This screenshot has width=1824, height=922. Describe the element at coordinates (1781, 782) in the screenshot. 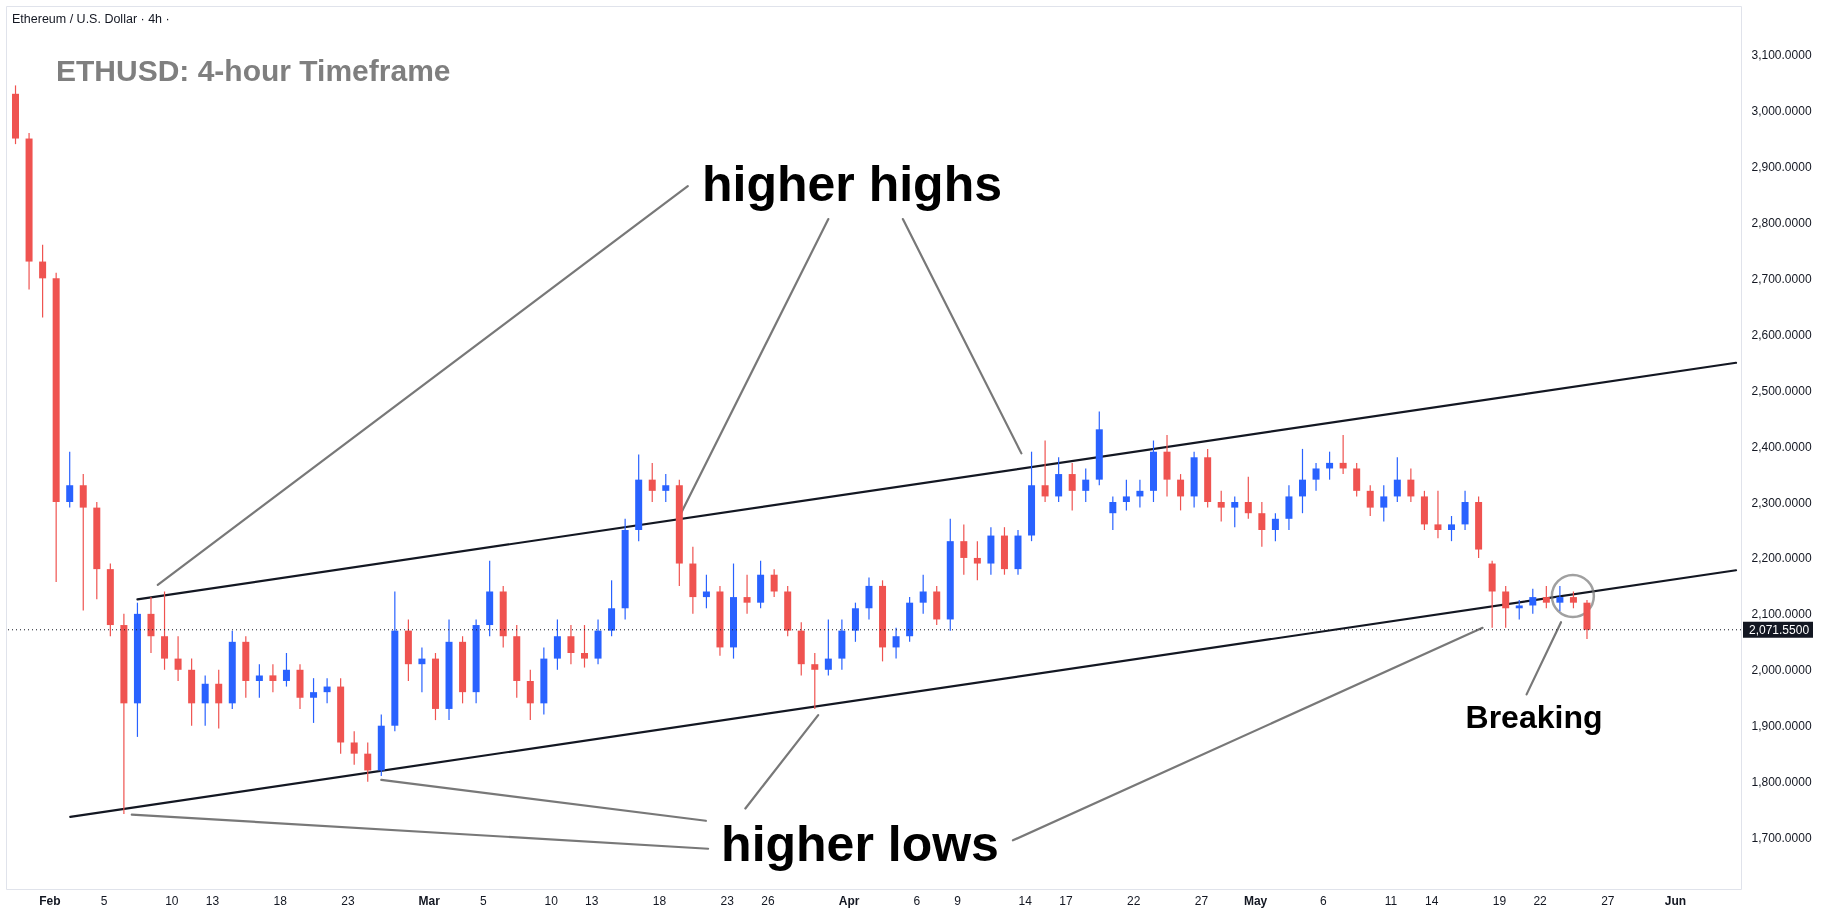

I see `y-tick-label: 1,800.0000` at that location.